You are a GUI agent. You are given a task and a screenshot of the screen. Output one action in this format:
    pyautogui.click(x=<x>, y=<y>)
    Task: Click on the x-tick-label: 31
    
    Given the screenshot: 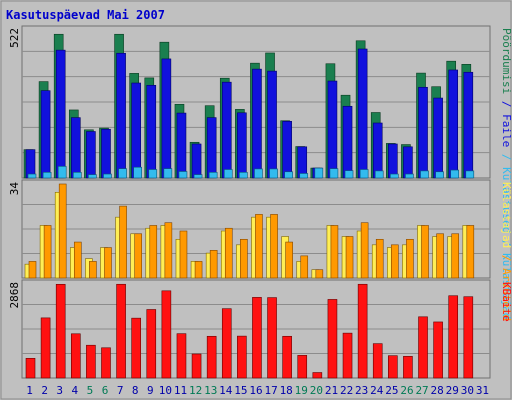 What is the action you would take?
    pyautogui.click(x=482, y=390)
    